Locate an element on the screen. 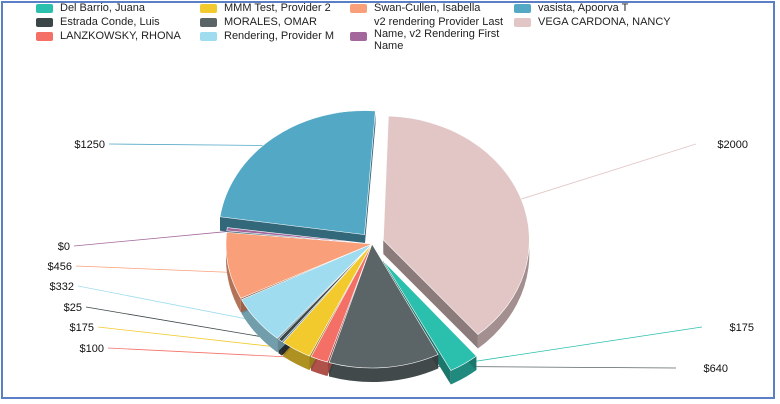  value-label-estrada-conde-luis: $25 is located at coordinates (73, 308).